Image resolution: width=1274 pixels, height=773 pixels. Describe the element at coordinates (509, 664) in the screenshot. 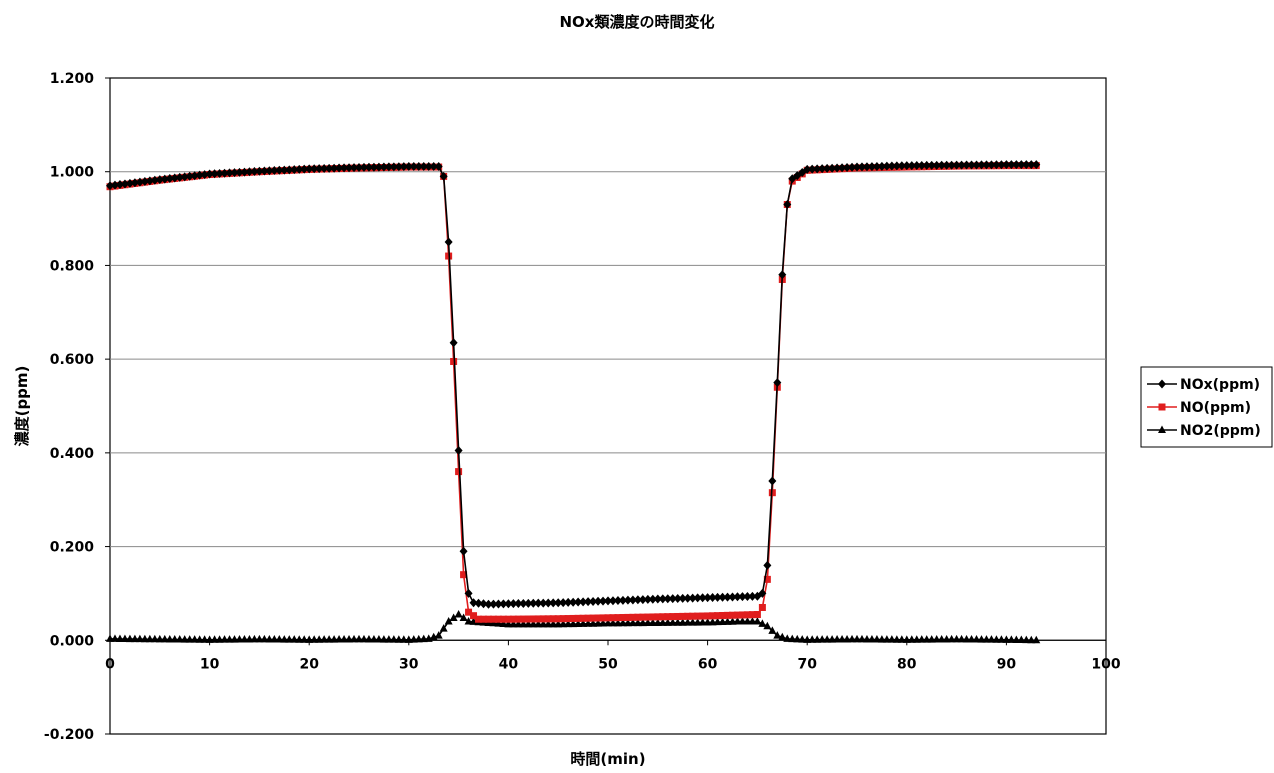

I see `x-tick-label: 40` at that location.